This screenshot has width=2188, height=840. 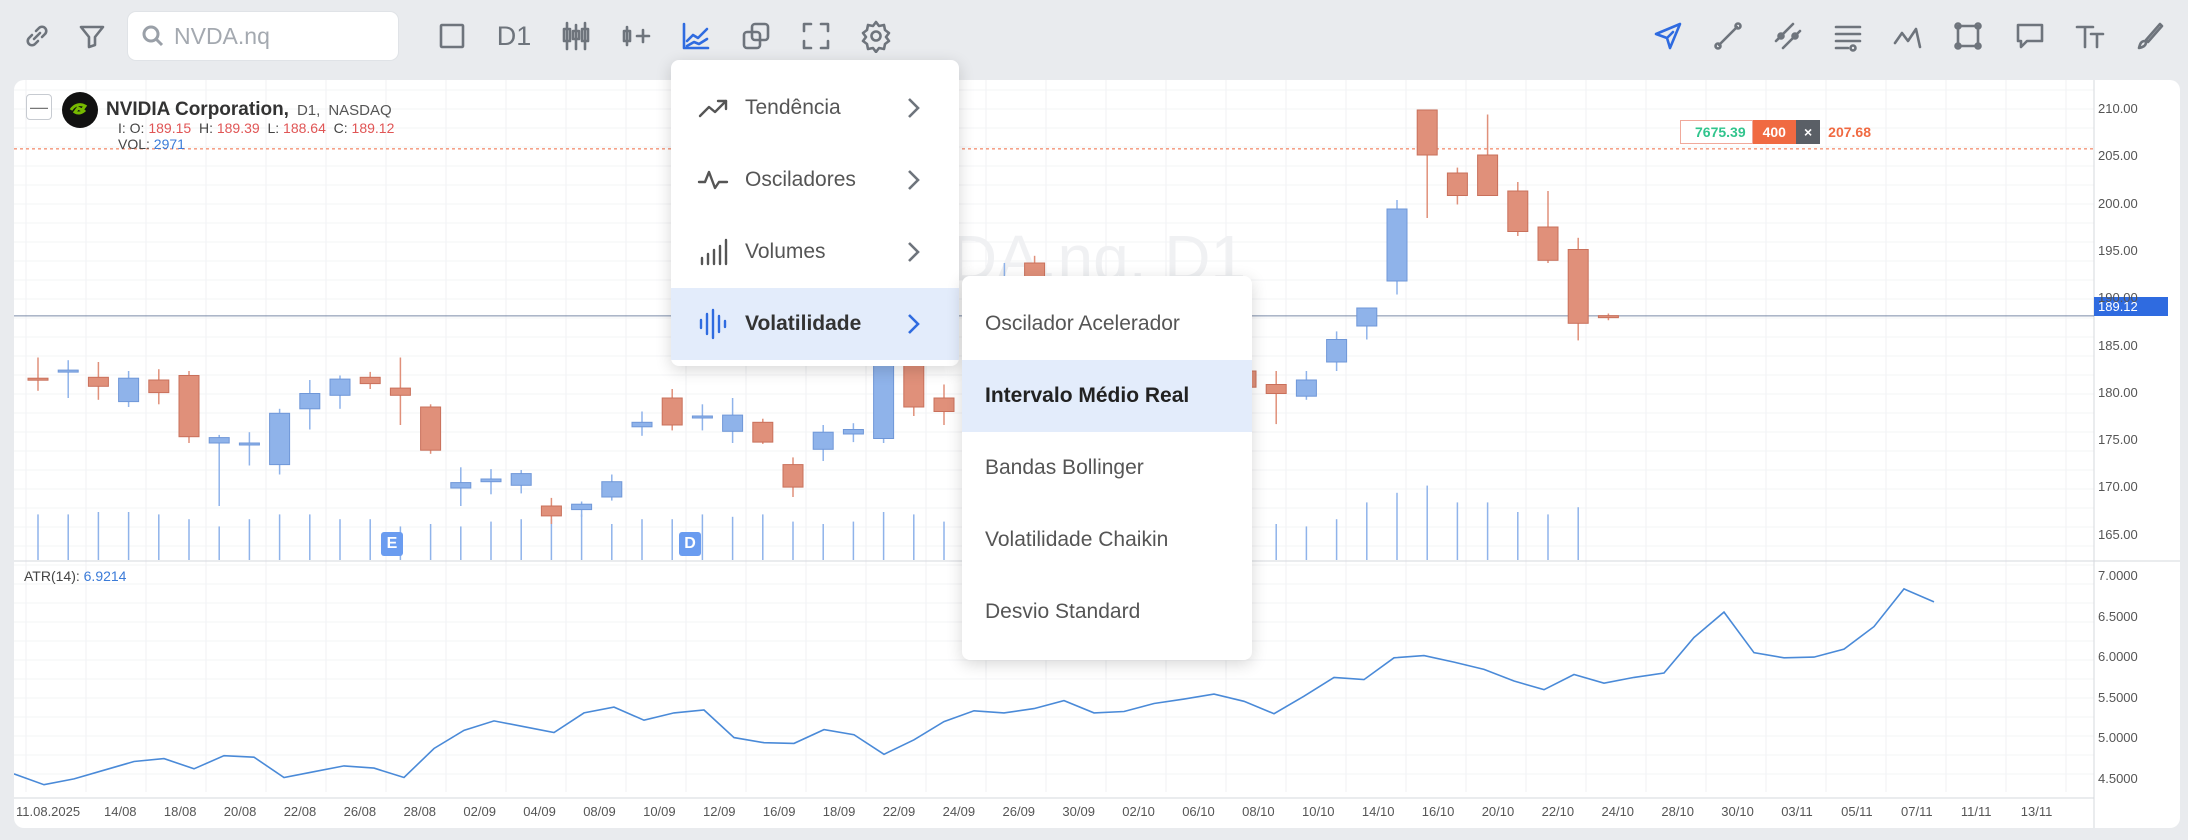 I want to click on fullscreen-icon, so click(x=816, y=36).